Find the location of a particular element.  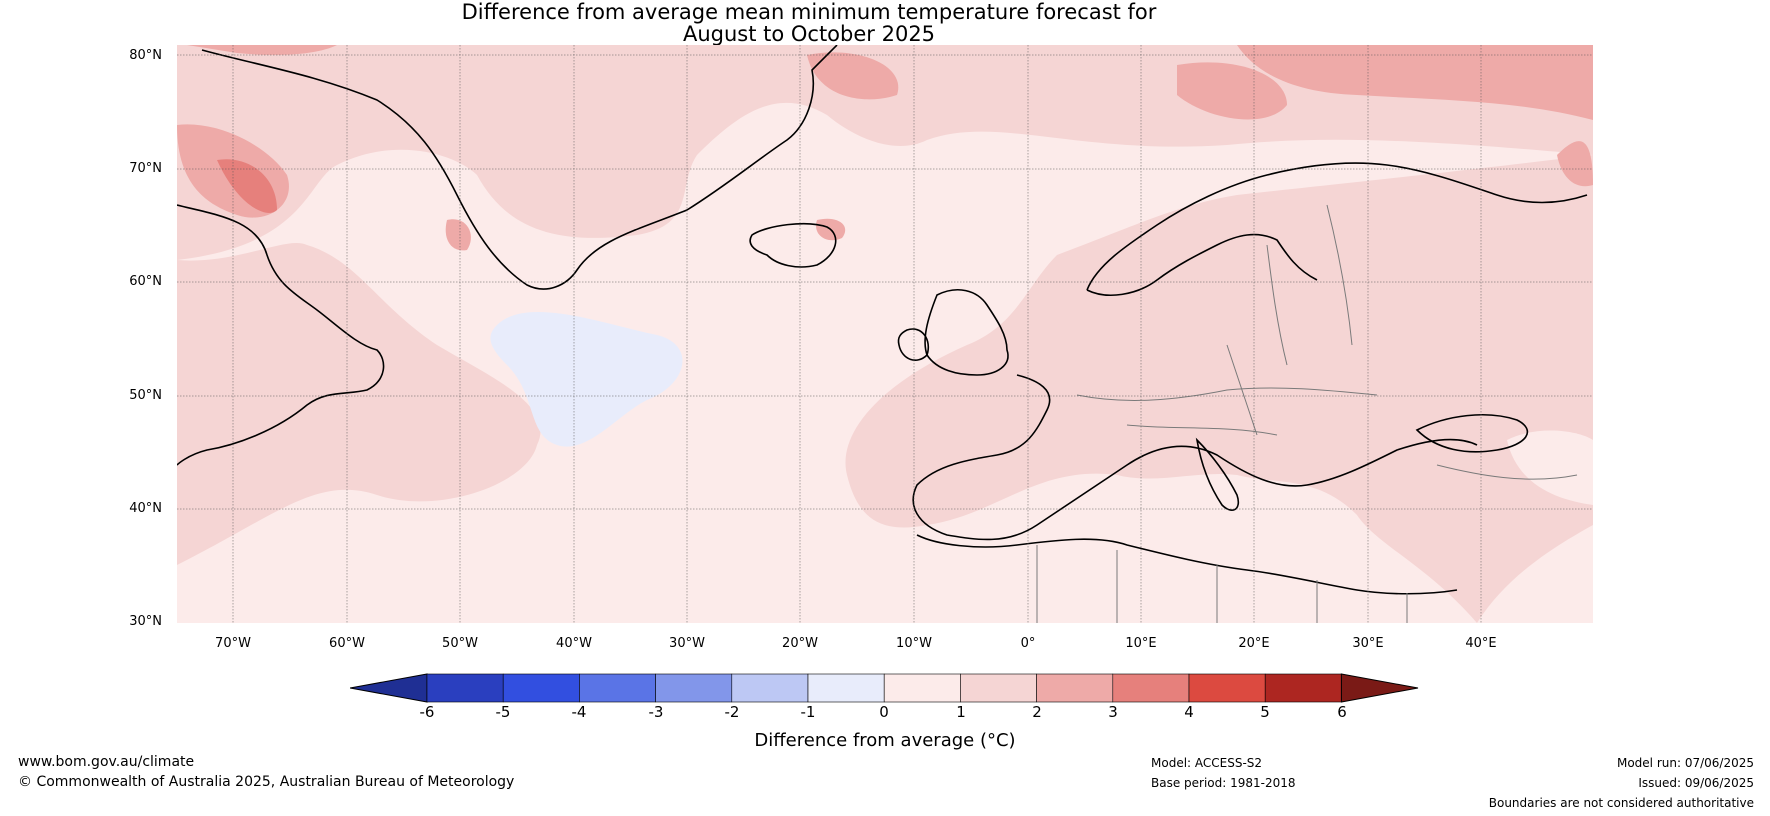

anomaly-band-minus1-0-atlantic is located at coordinates (586, 379).